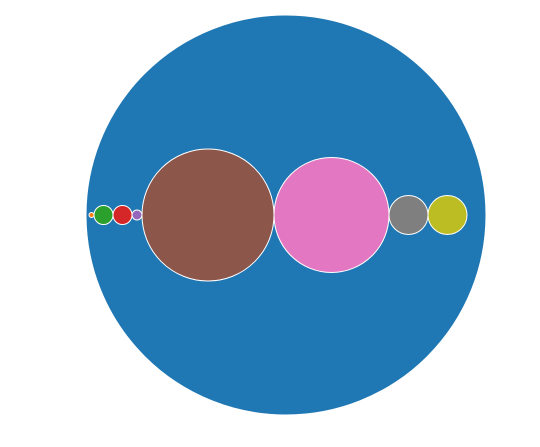  I want to click on circle-olive, so click(447, 215).